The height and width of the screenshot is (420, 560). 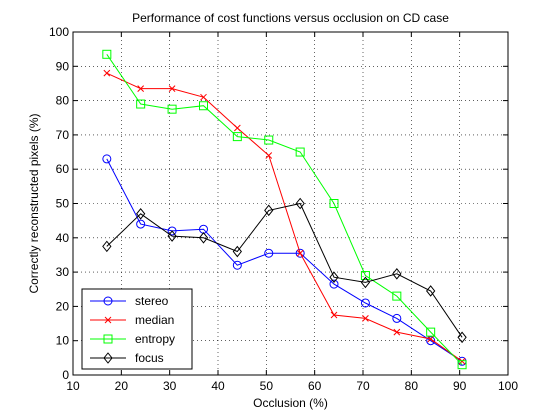 What do you see at coordinates (149, 358) in the screenshot?
I see `legend-label: focus` at bounding box center [149, 358].